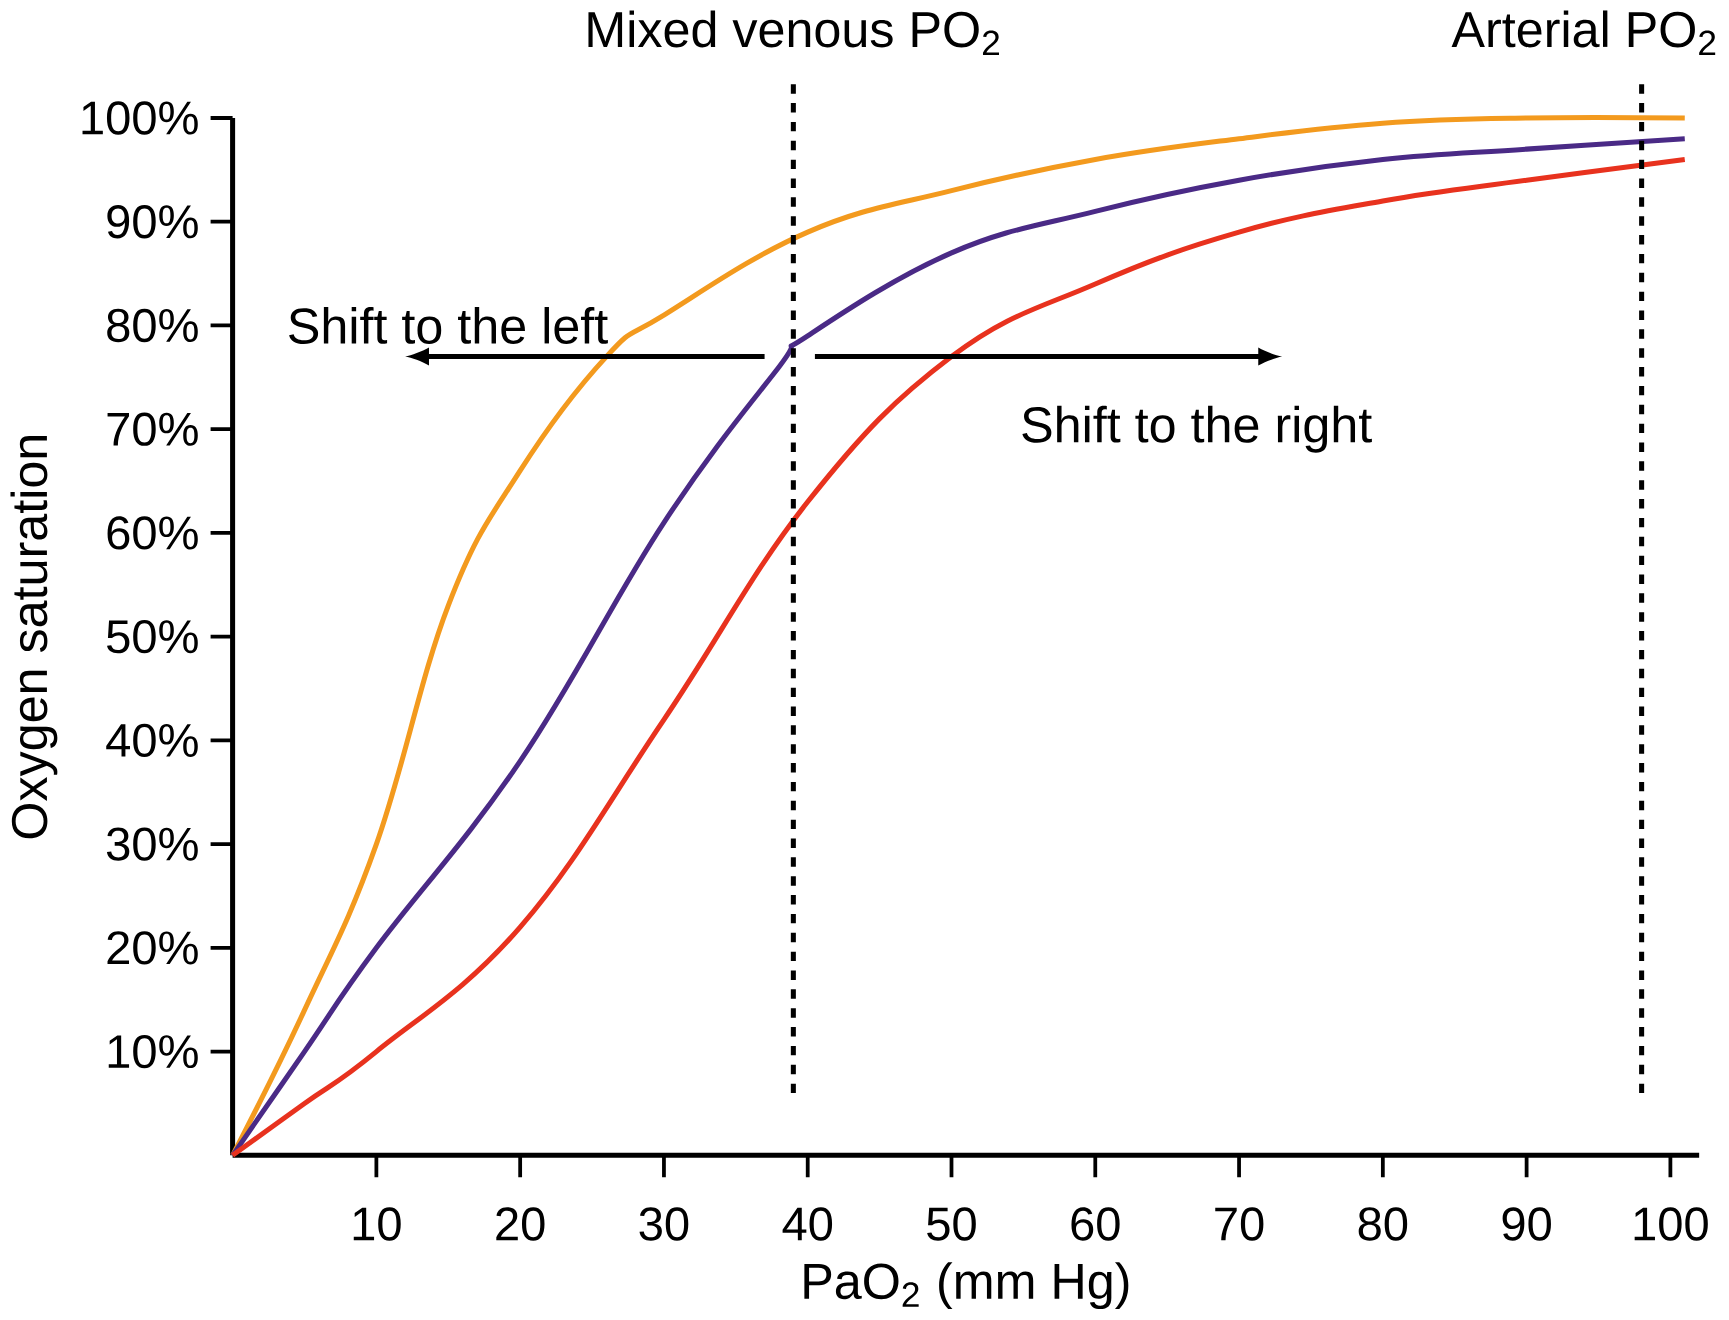 This screenshot has width=1729, height=1320. Describe the element at coordinates (153, 1052) in the screenshot. I see `y-tick-label: 10%` at that location.